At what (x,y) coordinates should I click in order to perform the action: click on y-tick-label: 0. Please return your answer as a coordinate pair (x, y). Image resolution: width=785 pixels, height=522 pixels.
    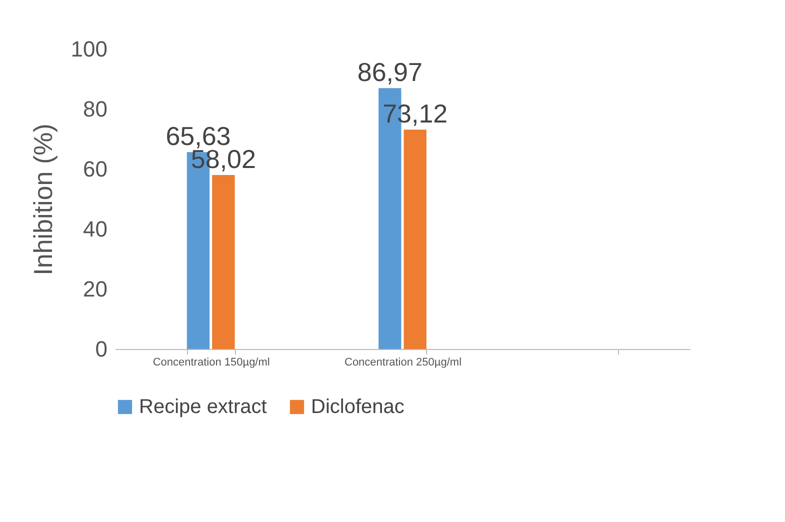
    Looking at the image, I should click on (101, 349).